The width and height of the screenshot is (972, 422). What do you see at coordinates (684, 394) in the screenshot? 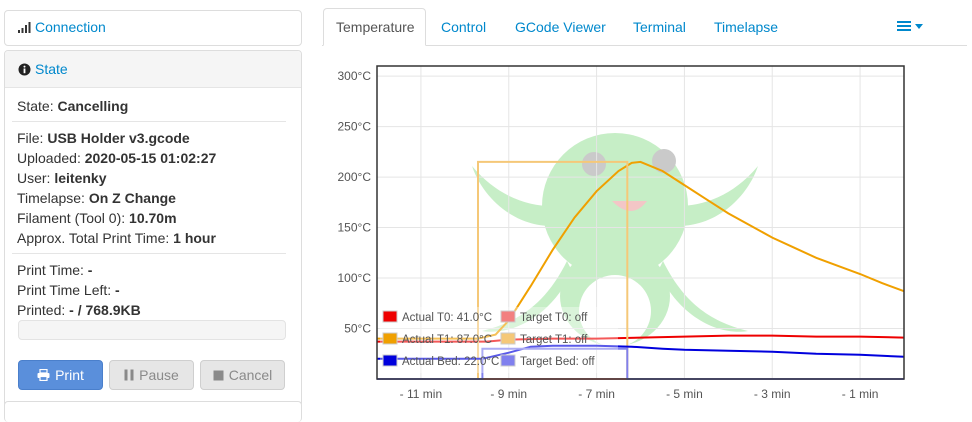
I see `x-tick-label: - 5 min` at bounding box center [684, 394].